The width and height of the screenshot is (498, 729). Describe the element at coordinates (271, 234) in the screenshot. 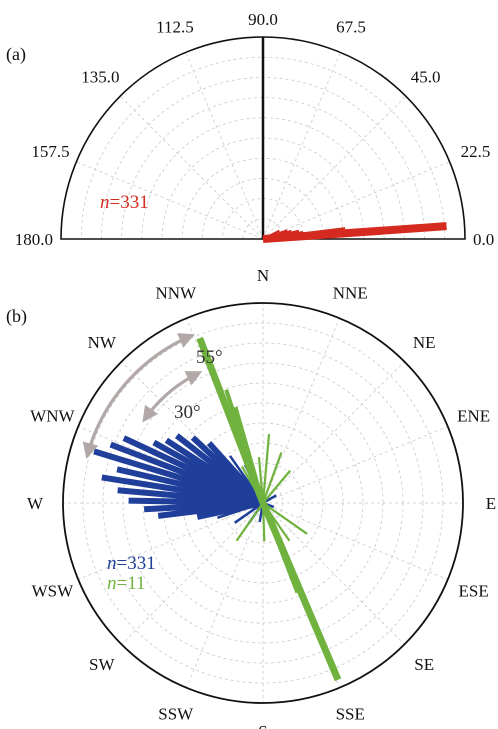

I see `panel-a-bar` at that location.